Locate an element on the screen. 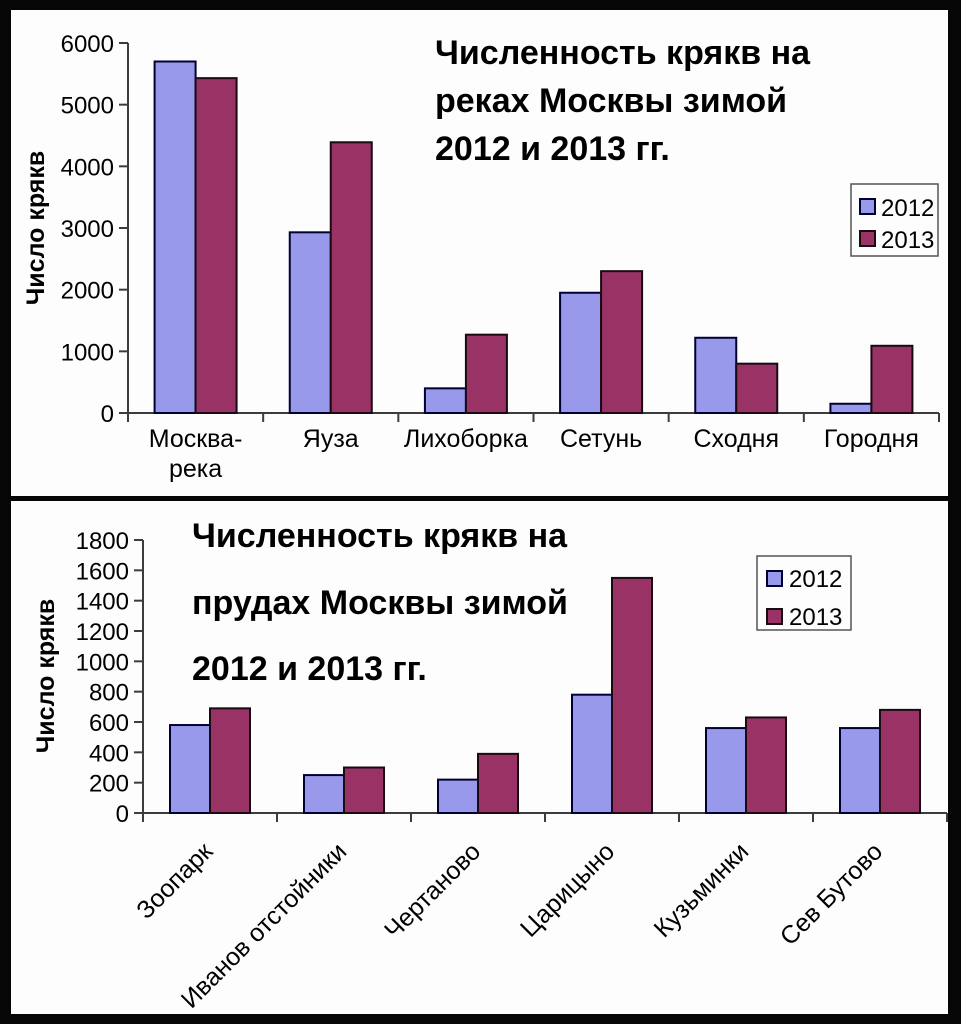 This screenshot has height=1024, width=961. y-tick-label: 1400 is located at coordinates (102, 602).